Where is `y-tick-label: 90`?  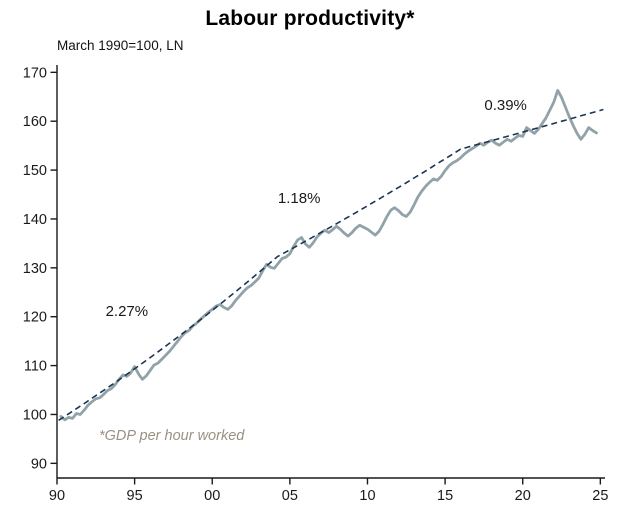
y-tick-label: 90 is located at coordinates (39, 464).